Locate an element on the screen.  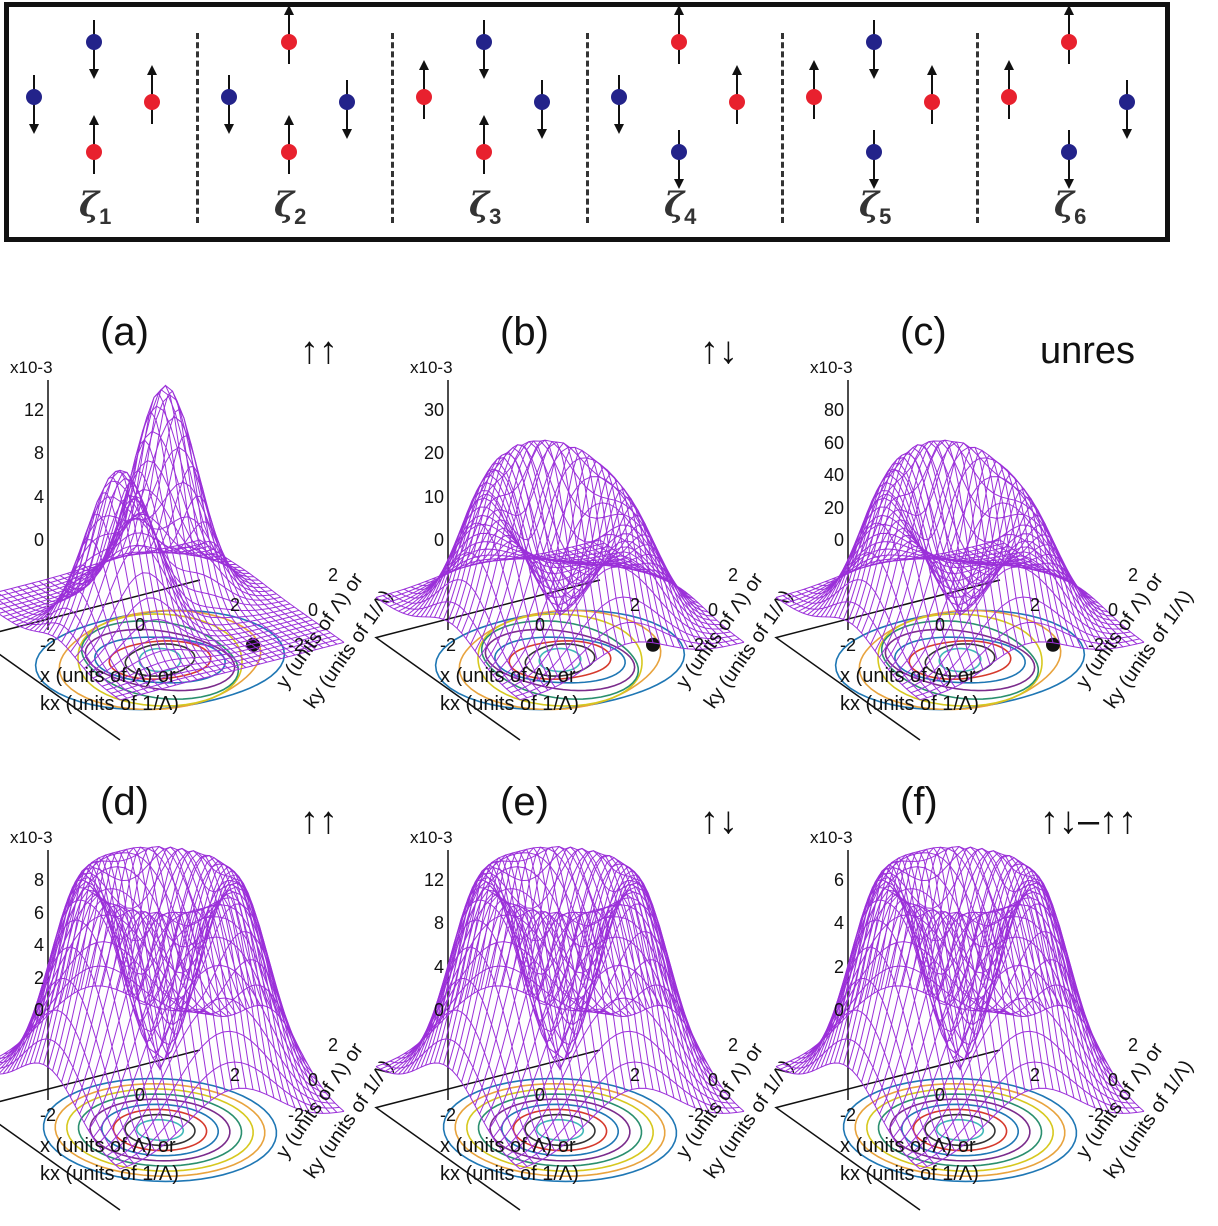
panel-label: (f) is located at coordinates (919, 802).